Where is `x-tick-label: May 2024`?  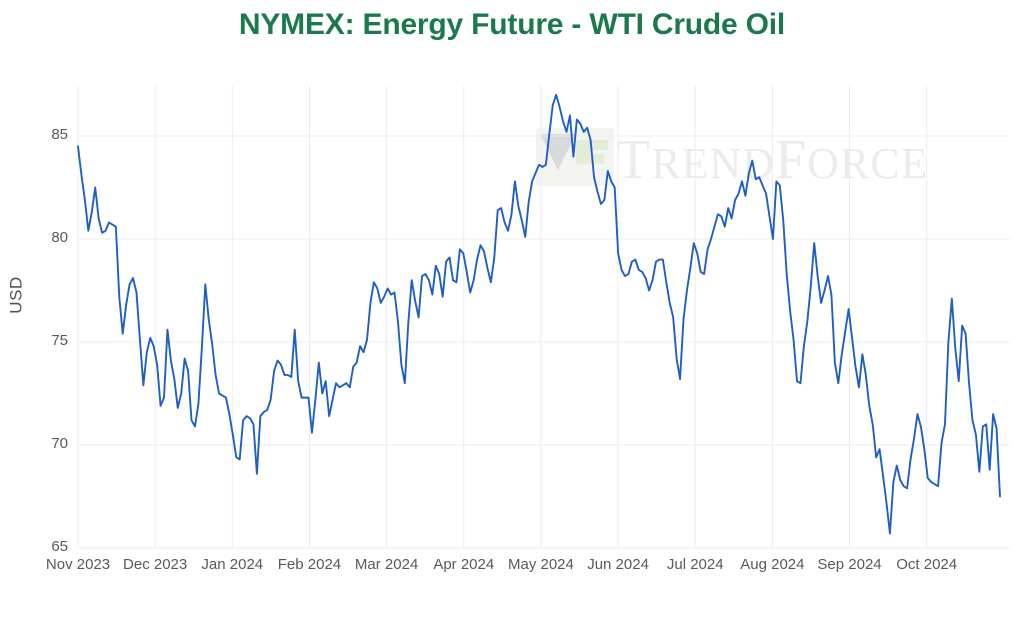
x-tick-label: May 2024 is located at coordinates (540, 564).